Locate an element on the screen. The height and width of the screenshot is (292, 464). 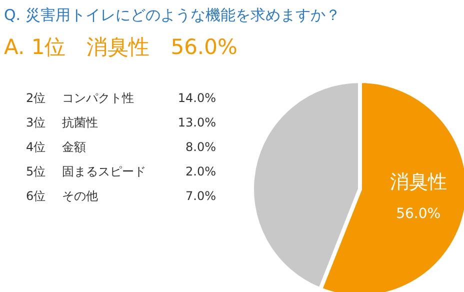
text: 固まるスピード is located at coordinates (104, 171).